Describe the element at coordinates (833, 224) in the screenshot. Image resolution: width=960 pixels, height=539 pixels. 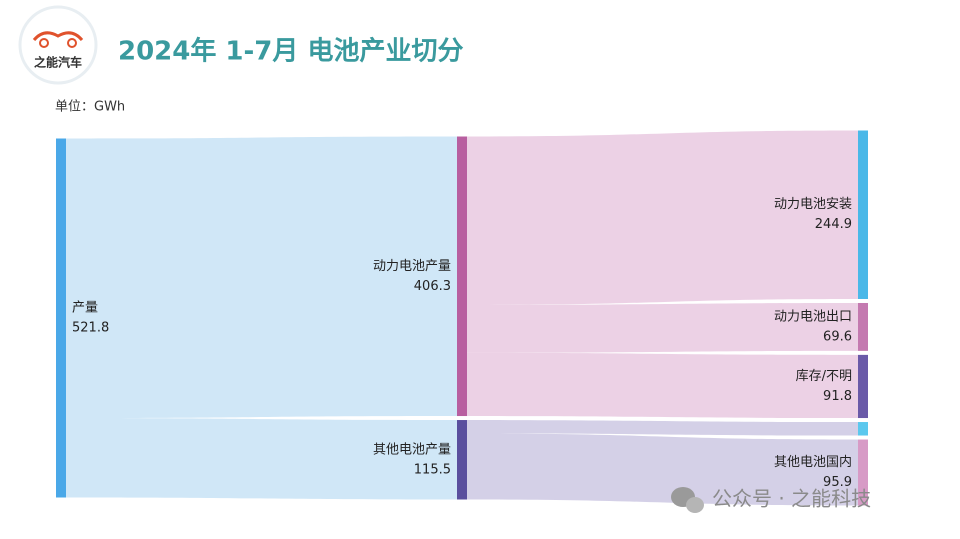
I see `node-value: 244.9` at that location.